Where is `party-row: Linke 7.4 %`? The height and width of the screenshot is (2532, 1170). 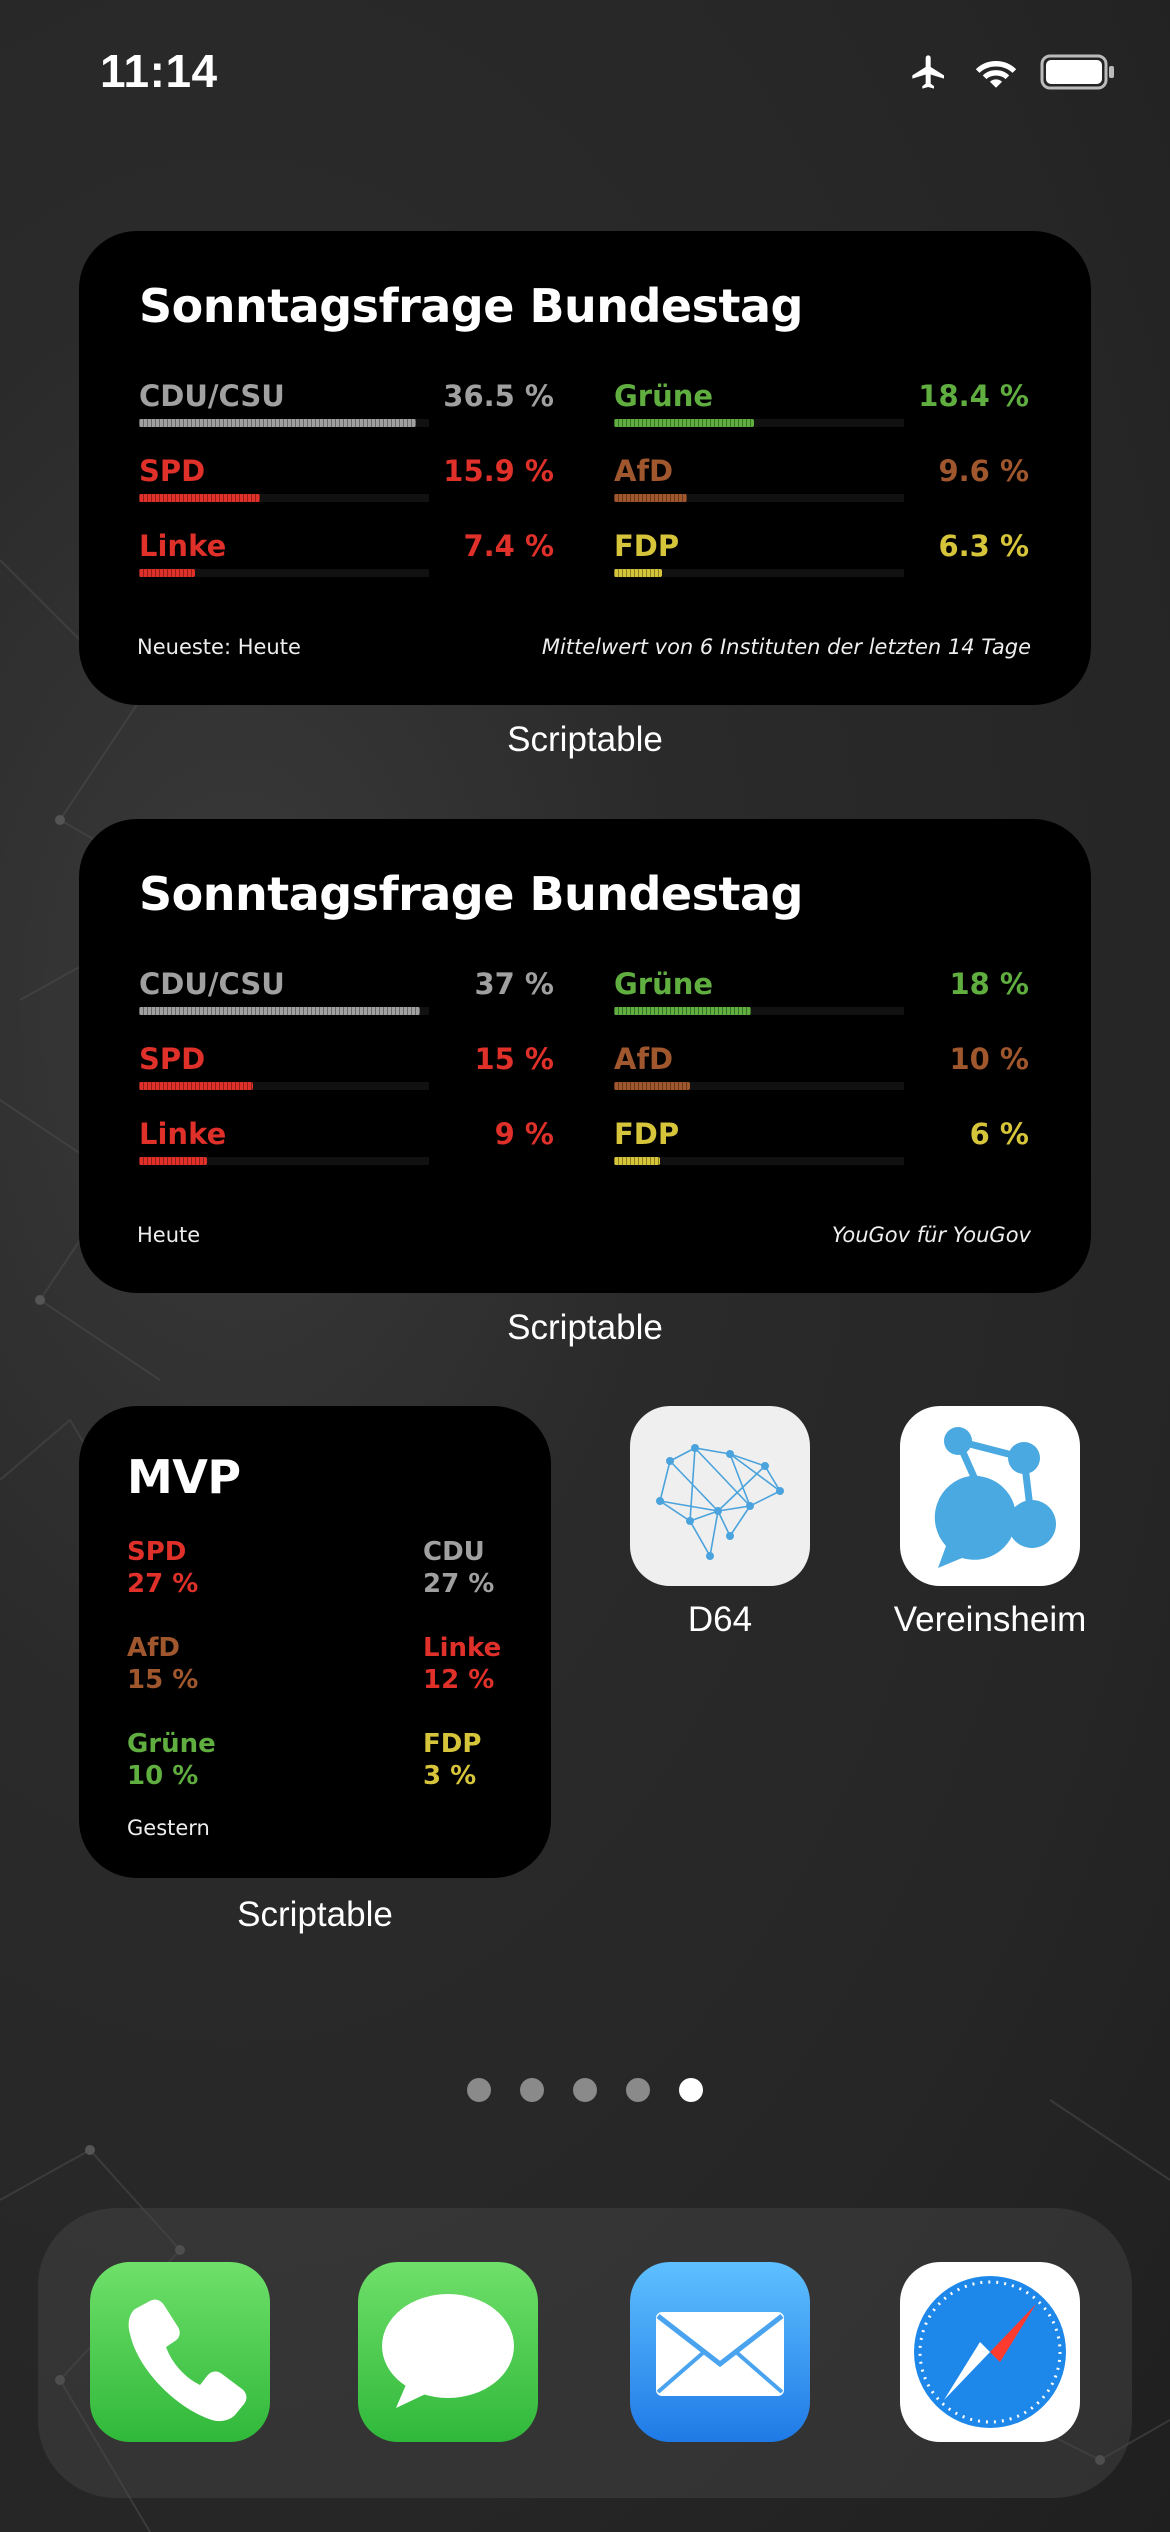
party-row: Linke 7.4 % is located at coordinates (346, 559).